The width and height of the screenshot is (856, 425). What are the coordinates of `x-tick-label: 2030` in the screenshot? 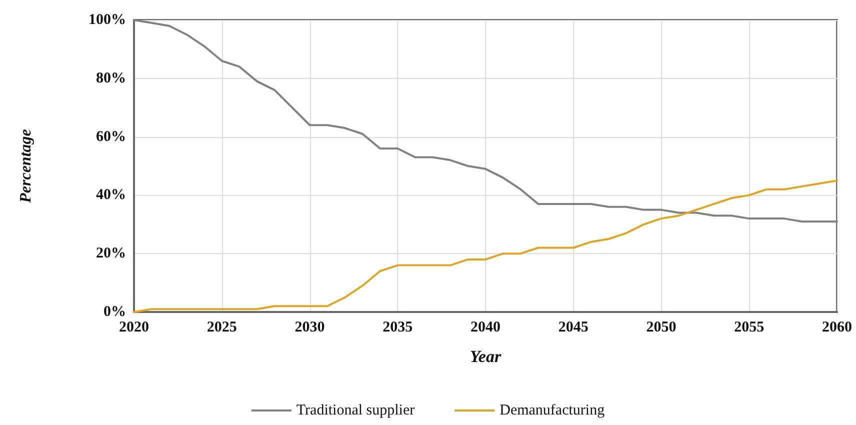 It's located at (309, 328).